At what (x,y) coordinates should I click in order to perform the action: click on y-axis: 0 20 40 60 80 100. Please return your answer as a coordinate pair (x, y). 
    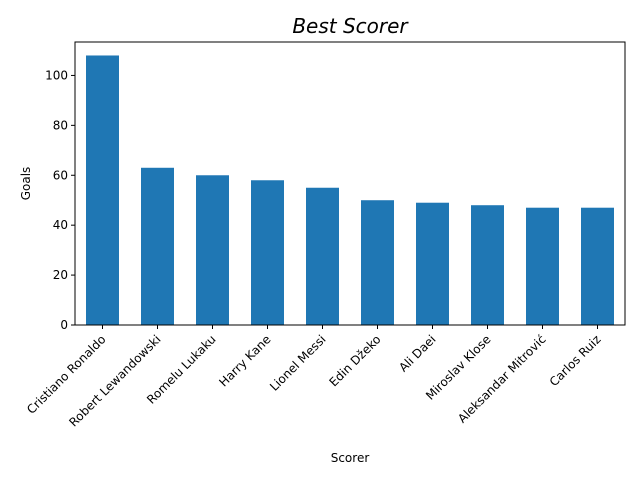
    Looking at the image, I should click on (60, 200).